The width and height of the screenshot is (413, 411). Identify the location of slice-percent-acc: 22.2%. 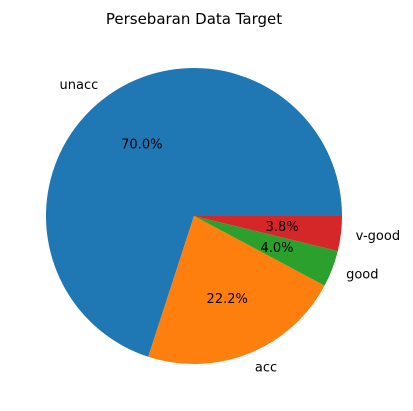
(227, 299).